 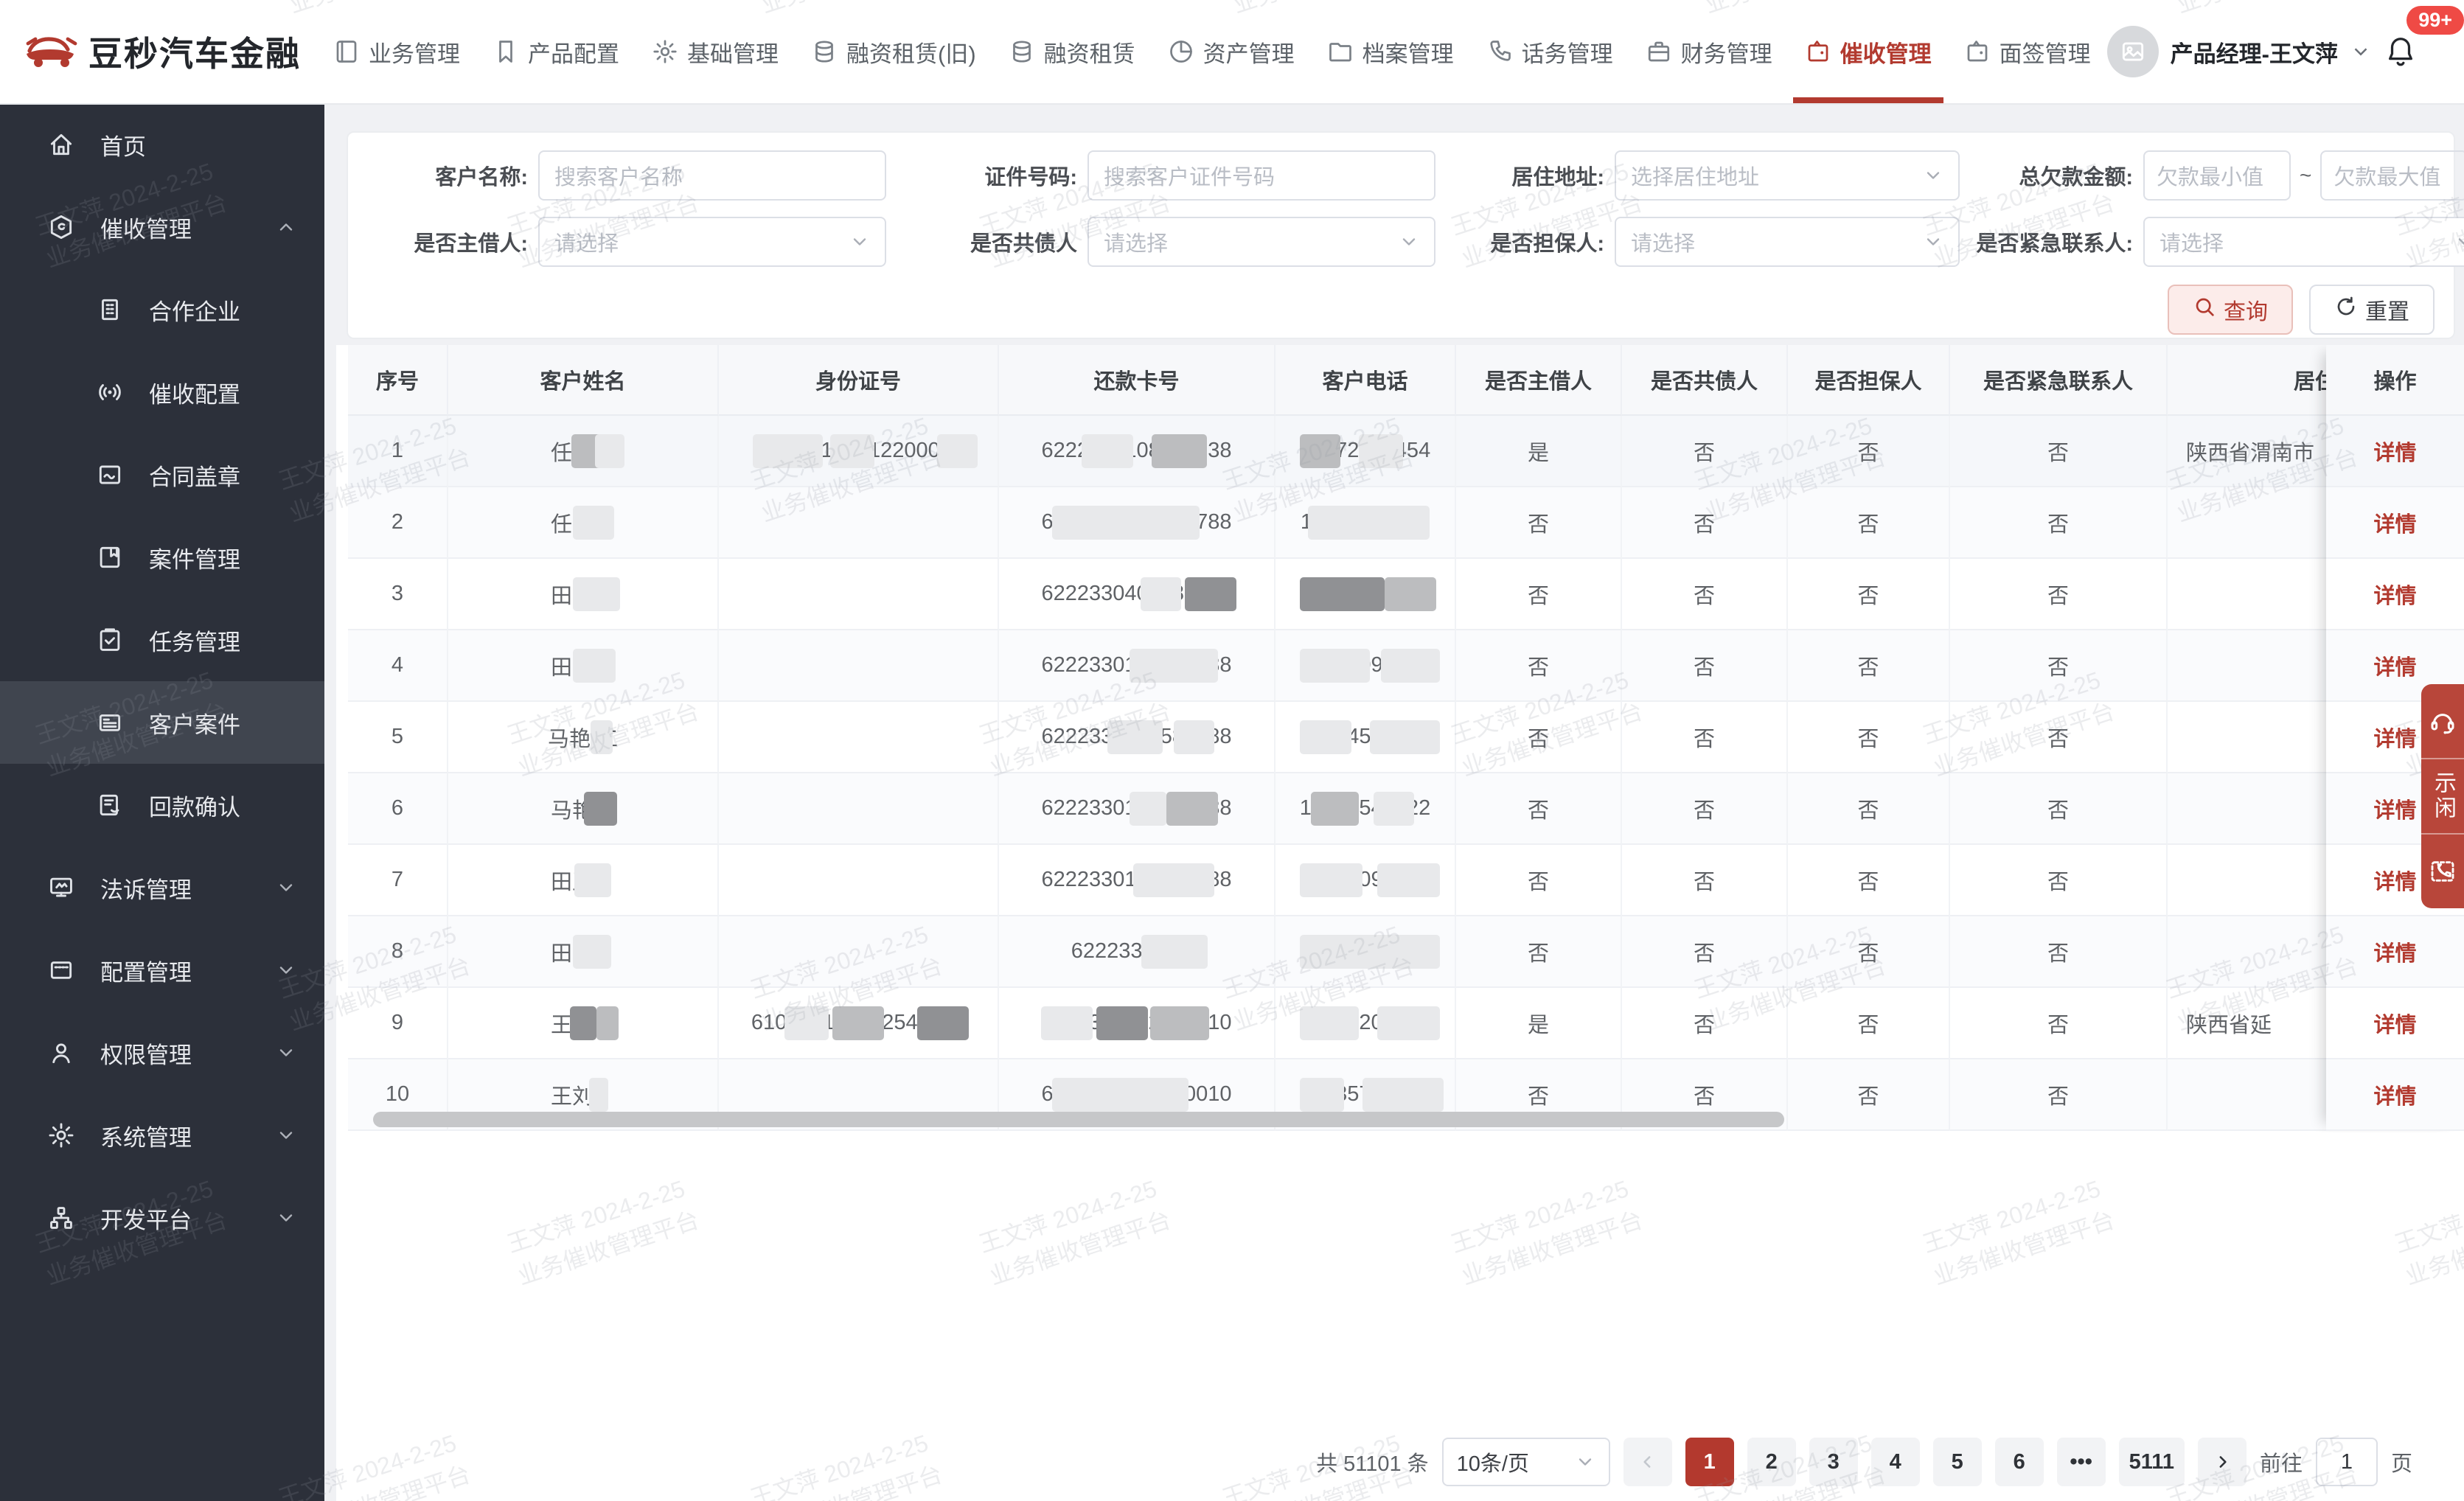 I want to click on dial-pad-icon, so click(x=2442, y=871).